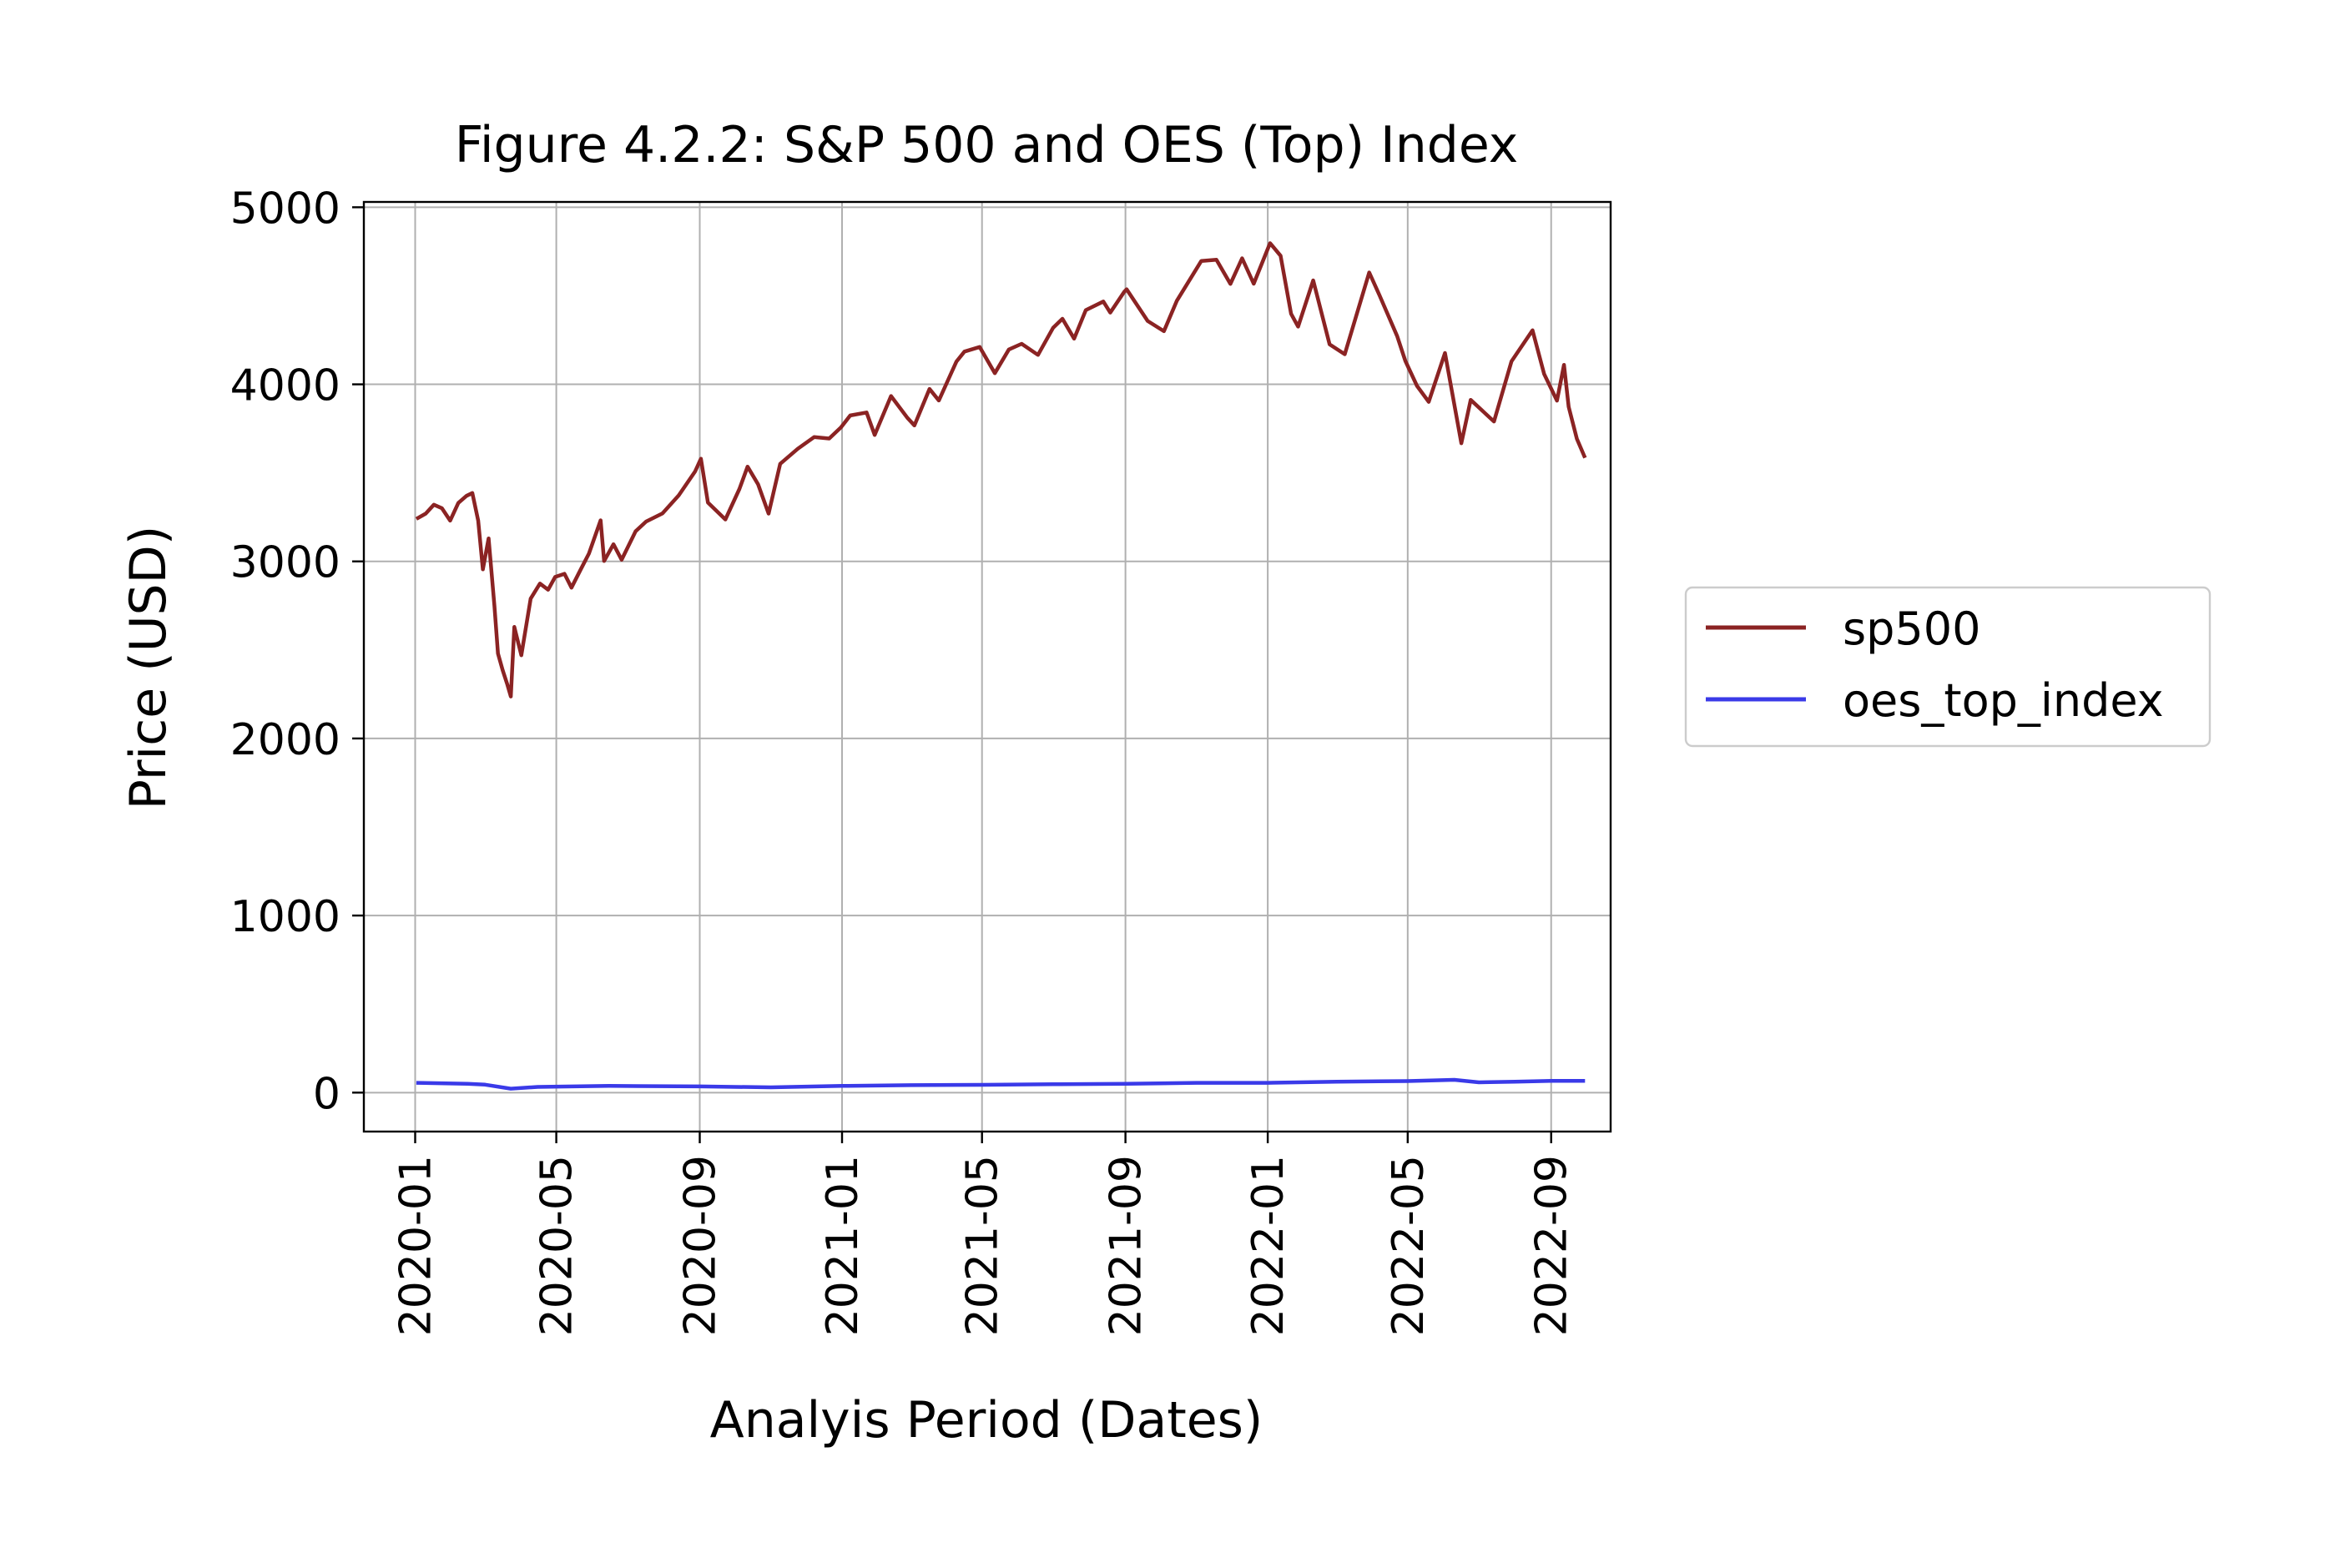 This screenshot has height=1568, width=2325. What do you see at coordinates (1409, 1245) in the screenshot?
I see `x-tick-label: 2022-05` at bounding box center [1409, 1245].